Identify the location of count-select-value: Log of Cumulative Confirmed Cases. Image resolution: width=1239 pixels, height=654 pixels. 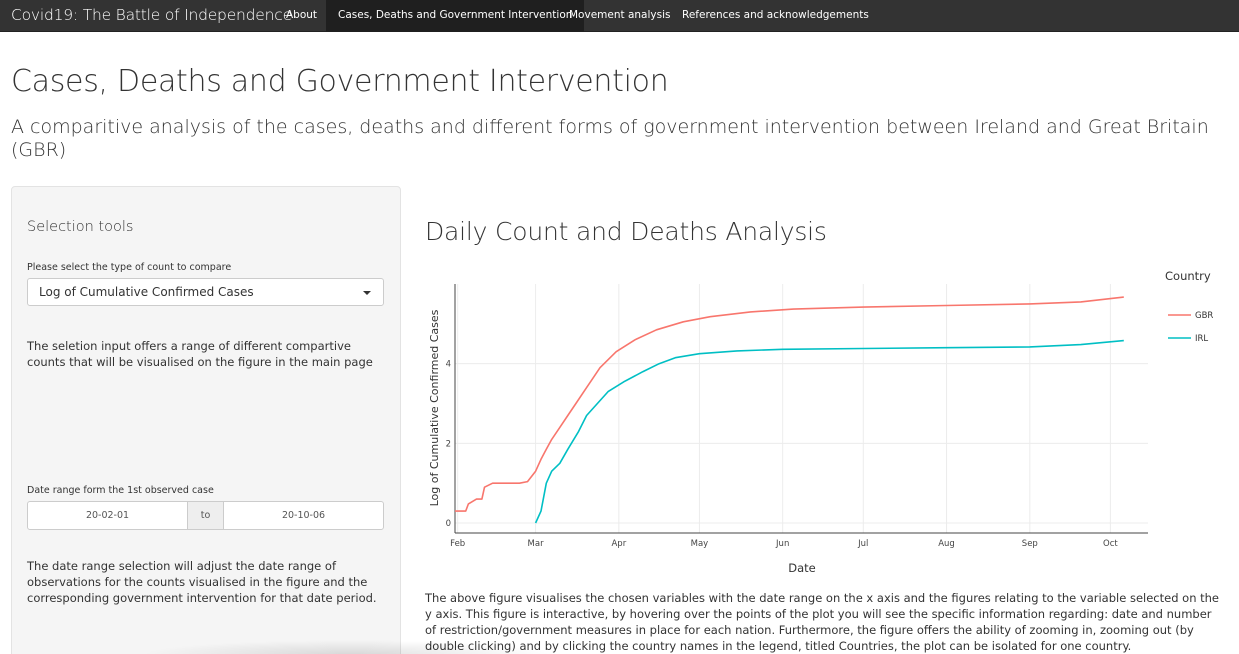
(146, 292).